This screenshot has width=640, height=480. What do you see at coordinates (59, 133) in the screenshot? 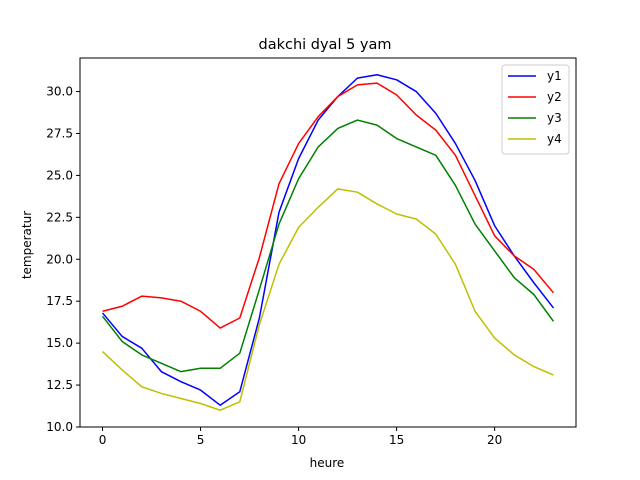
I see `y-tick-label: 27.5` at bounding box center [59, 133].